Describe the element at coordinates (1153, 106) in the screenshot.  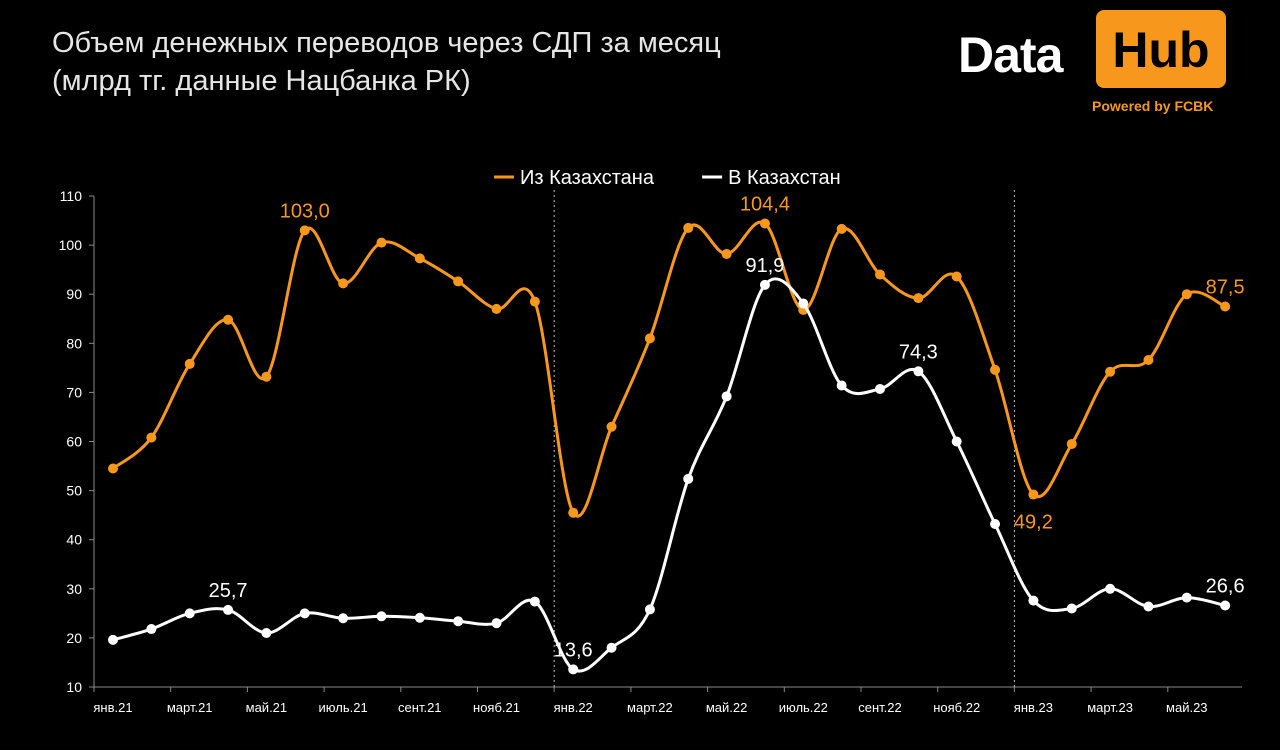
I see `logo-tagline: Powered by FCBK` at that location.